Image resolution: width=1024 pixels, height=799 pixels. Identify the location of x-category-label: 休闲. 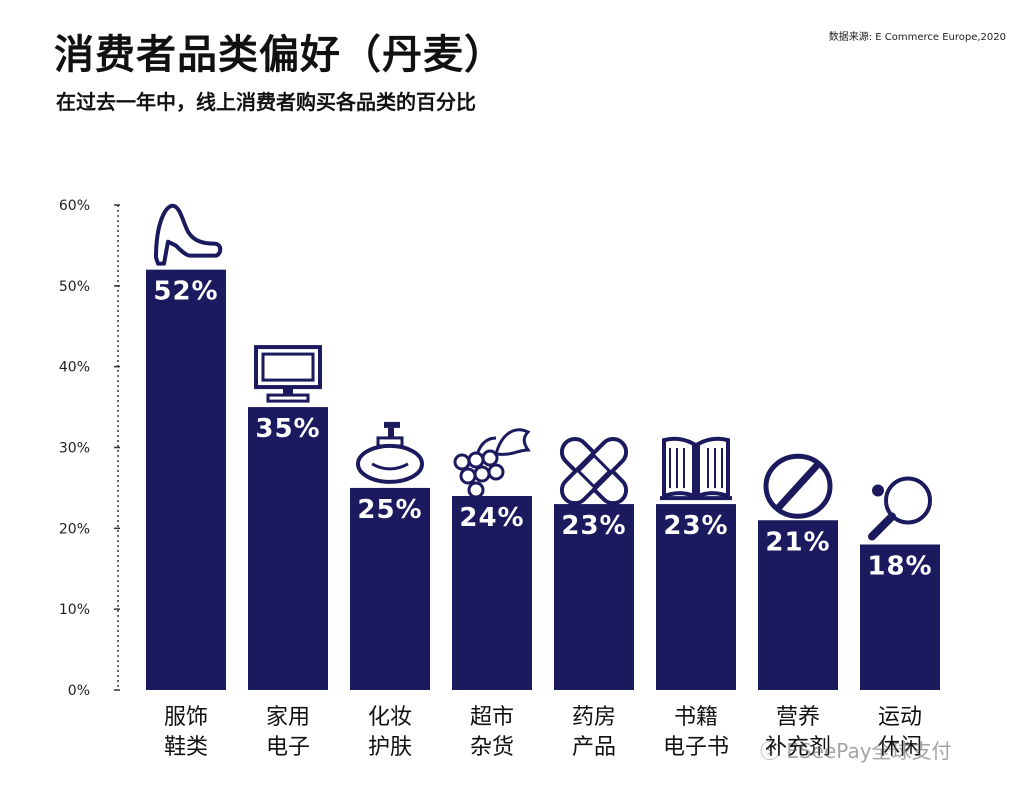
(900, 747).